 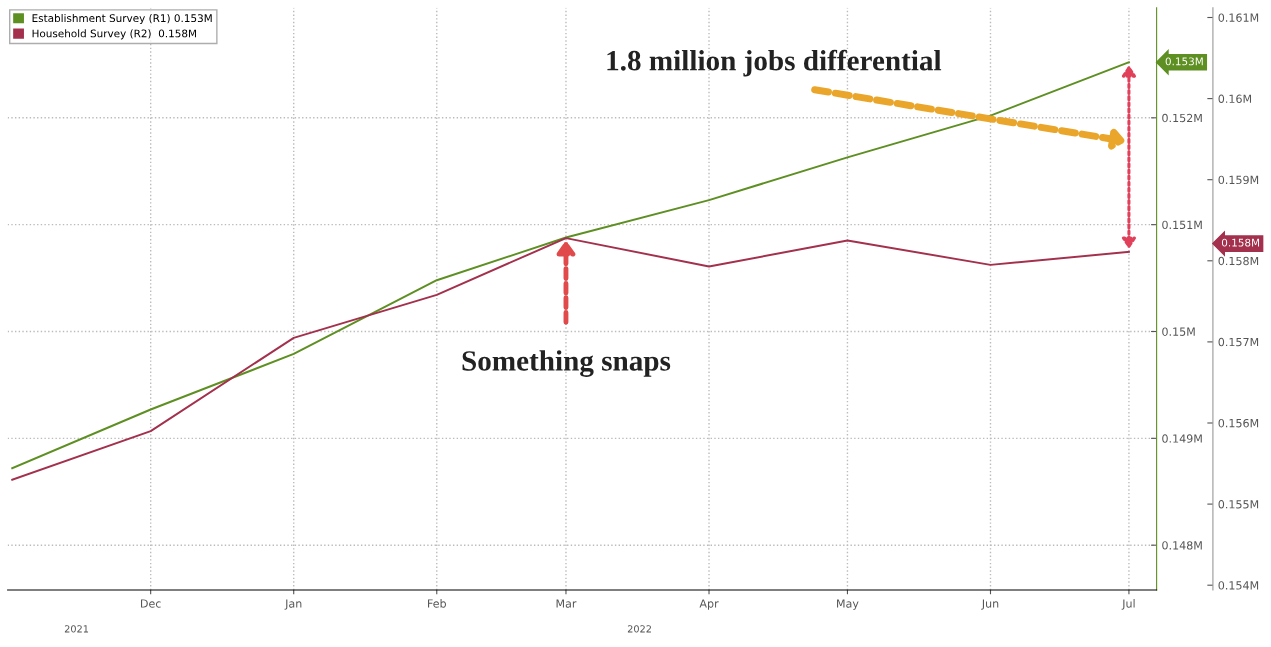 What do you see at coordinates (122, 19) in the screenshot?
I see `legend-label: Establishment Survey (R1) 0.153M` at bounding box center [122, 19].